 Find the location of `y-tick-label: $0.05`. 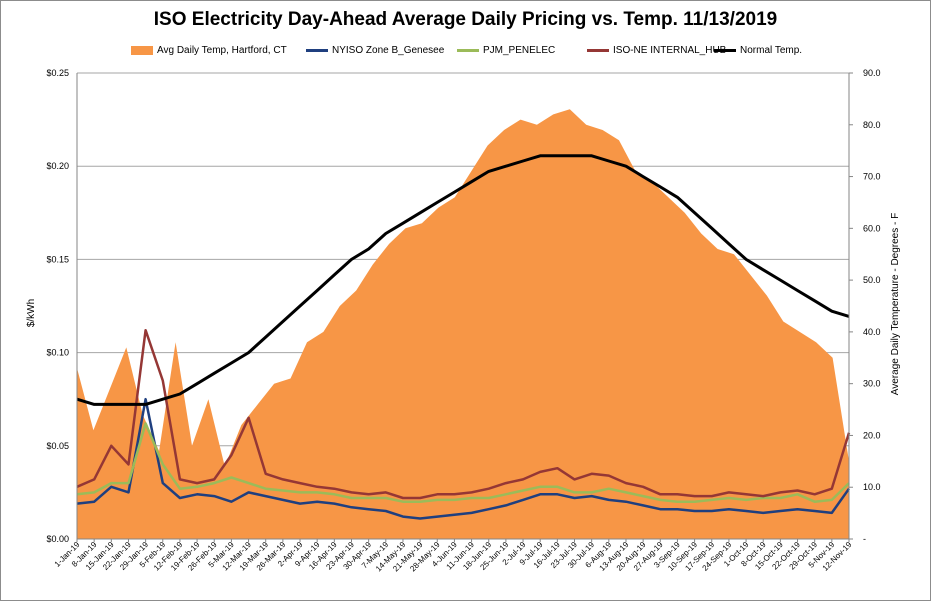

y-tick-label: $0.05 is located at coordinates (57, 446).